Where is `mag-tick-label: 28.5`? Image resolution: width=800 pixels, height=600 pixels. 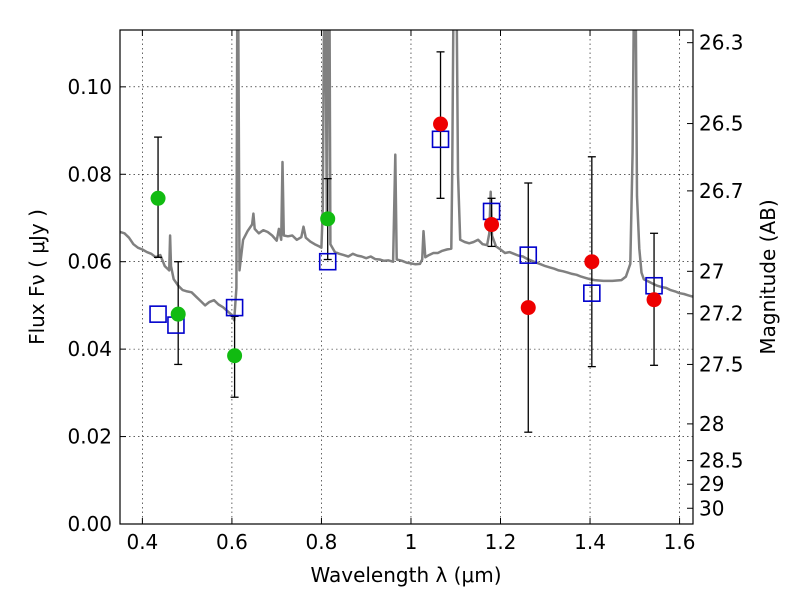
mag-tick-label: 28.5 is located at coordinates (721, 461).